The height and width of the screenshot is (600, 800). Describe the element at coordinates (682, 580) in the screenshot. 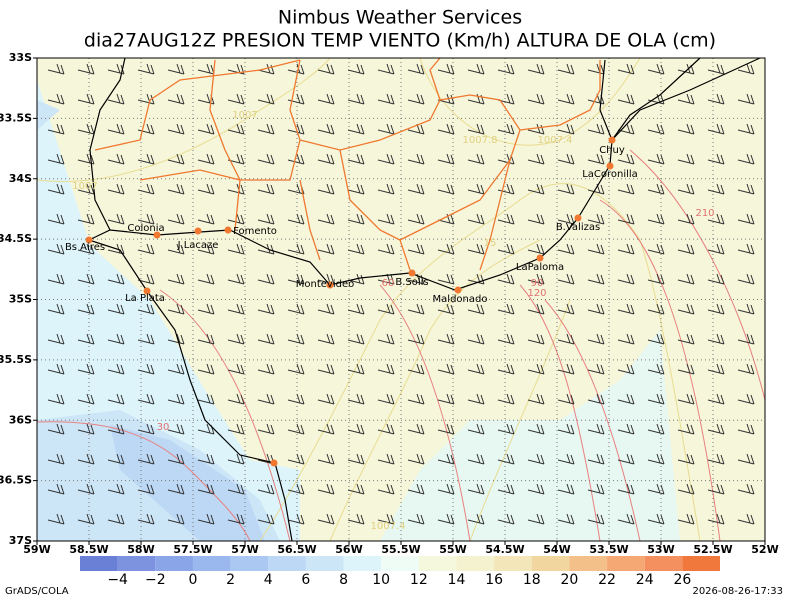

I see `colorbar-label: 26` at that location.